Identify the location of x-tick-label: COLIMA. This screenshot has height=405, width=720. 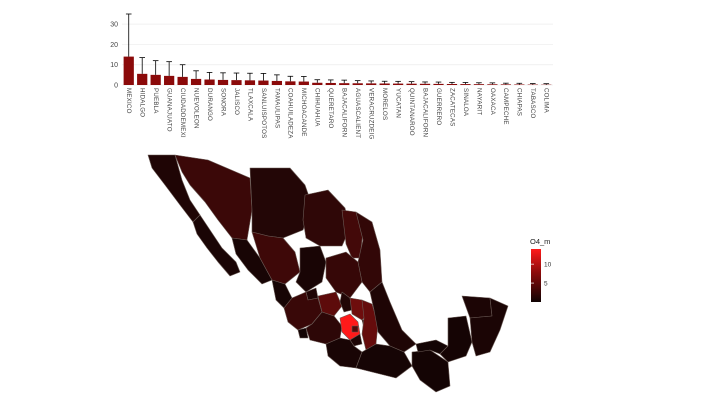
(546, 101).